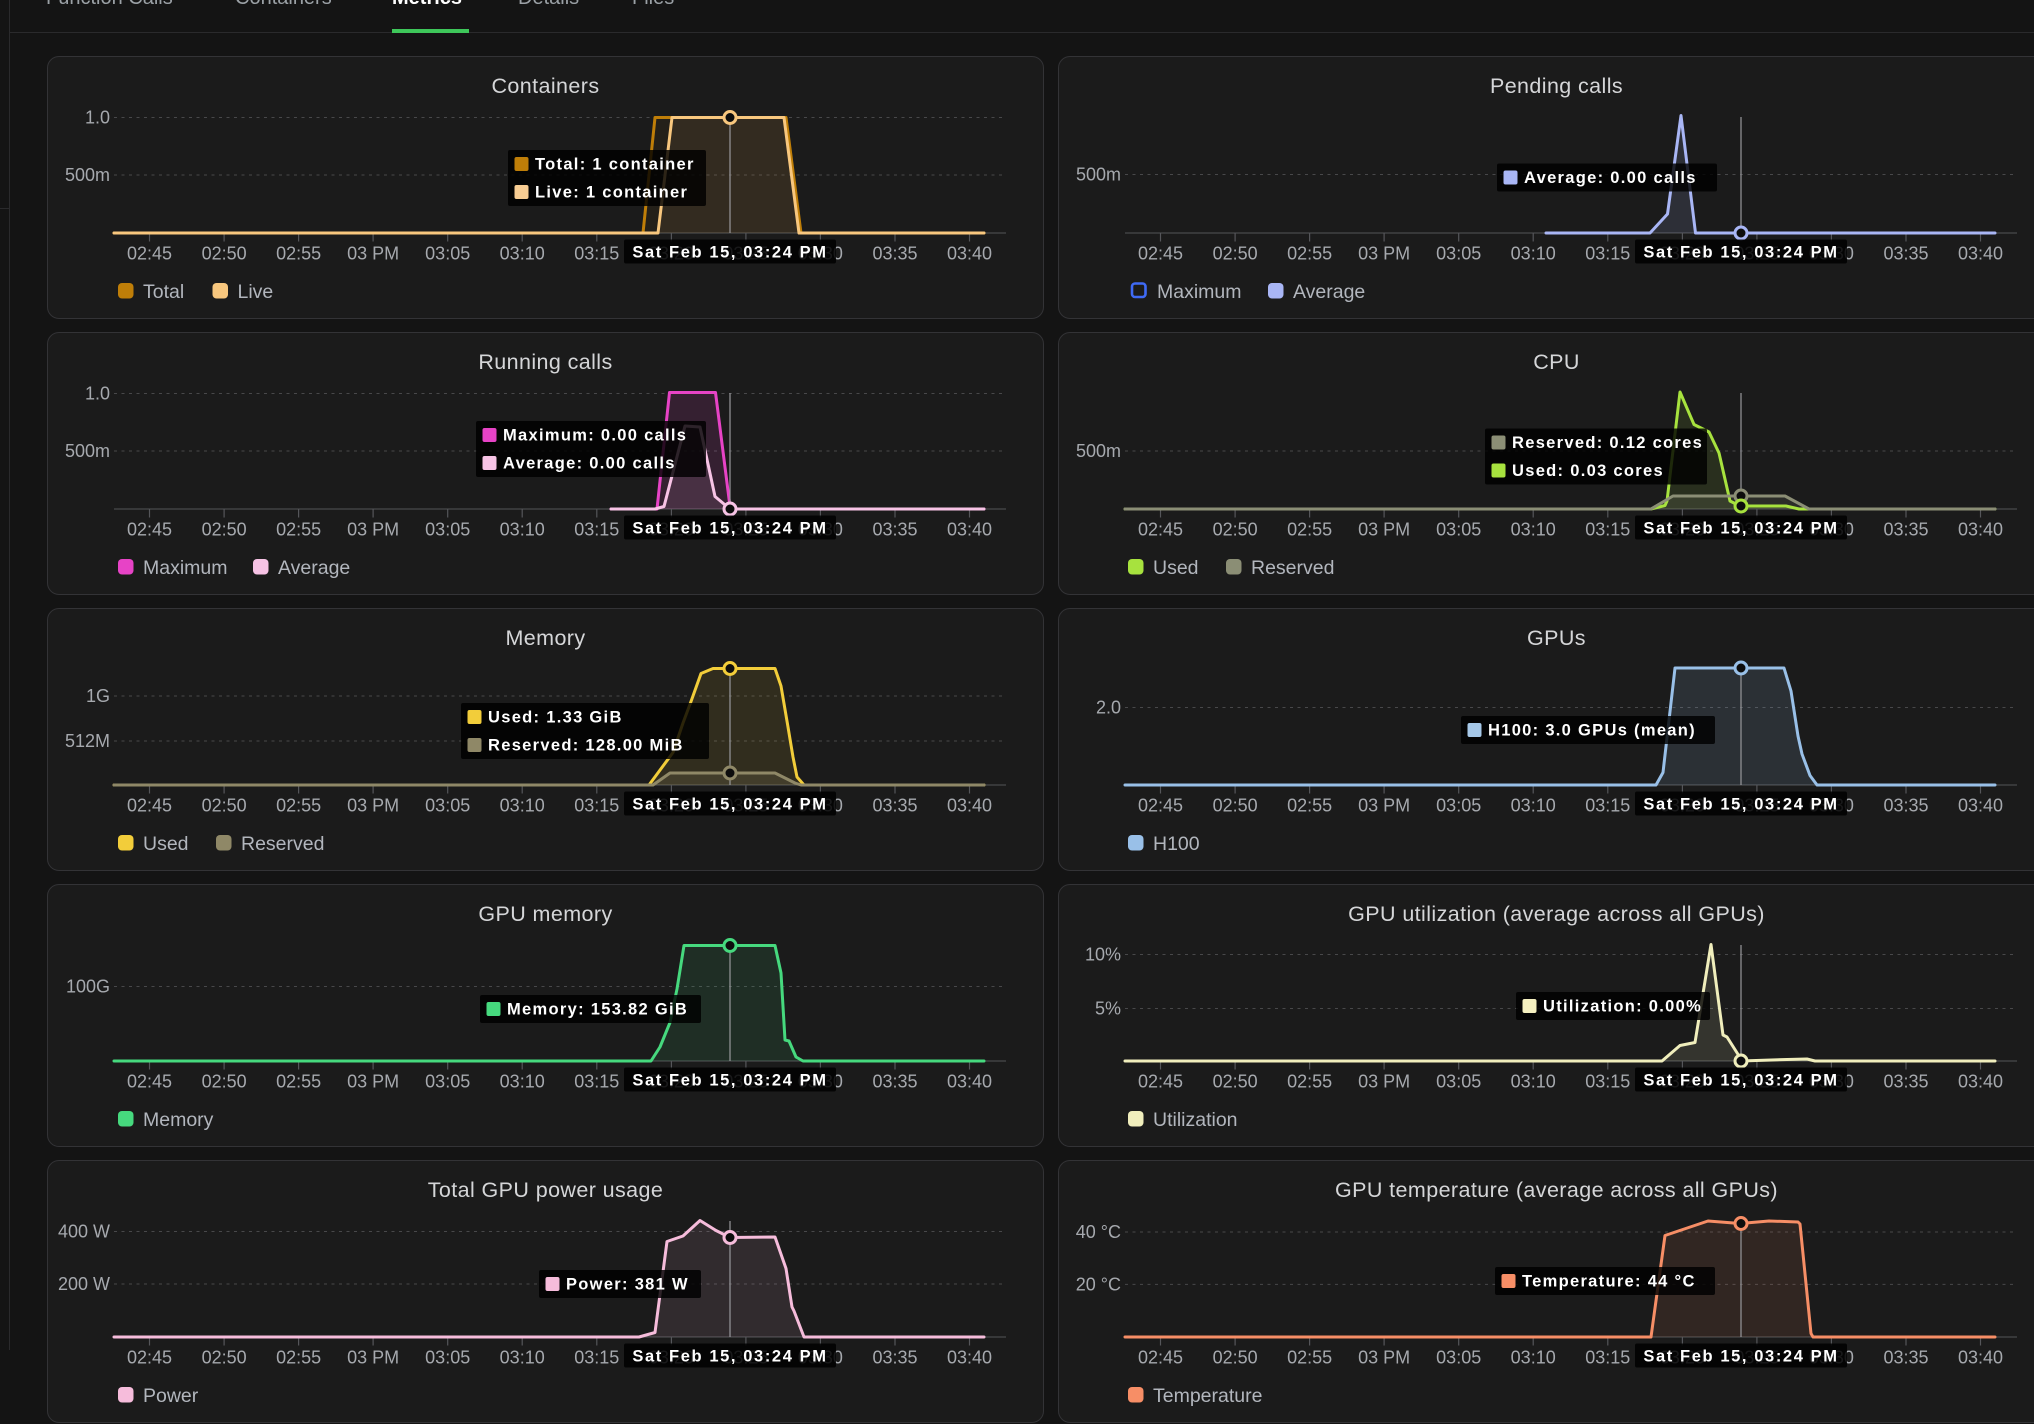 The image size is (2034, 1424). What do you see at coordinates (1176, 844) in the screenshot?
I see `svg-text: H100` at bounding box center [1176, 844].